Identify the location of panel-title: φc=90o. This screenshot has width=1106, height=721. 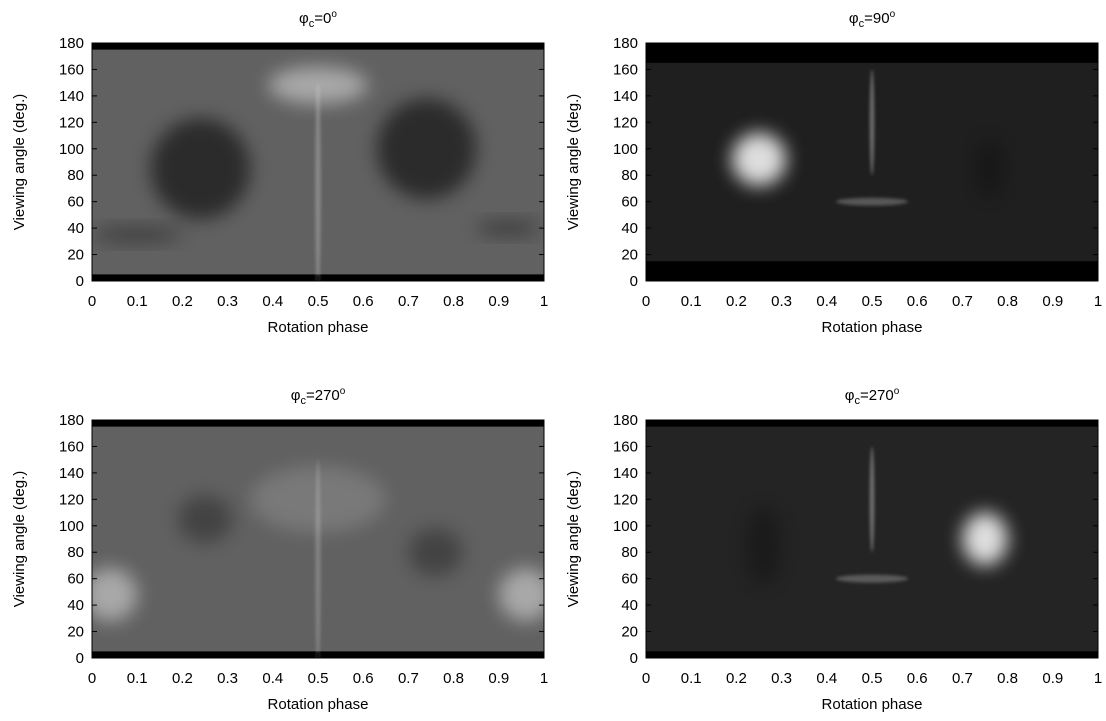
(872, 19).